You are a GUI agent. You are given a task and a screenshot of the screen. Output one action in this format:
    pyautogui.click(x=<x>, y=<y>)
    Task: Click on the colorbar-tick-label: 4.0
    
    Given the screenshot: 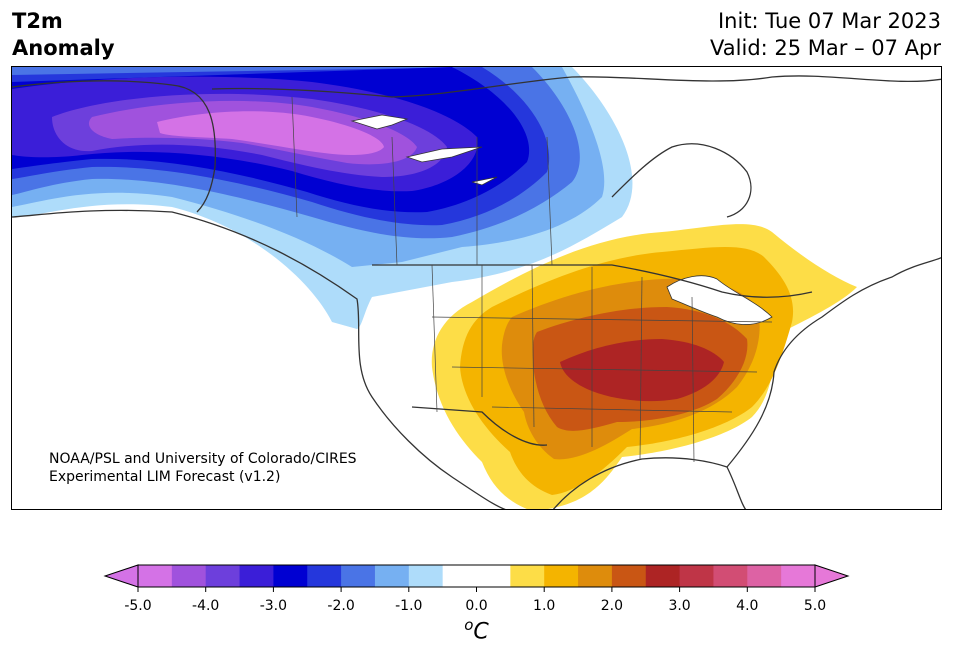 What is the action you would take?
    pyautogui.click(x=747, y=606)
    